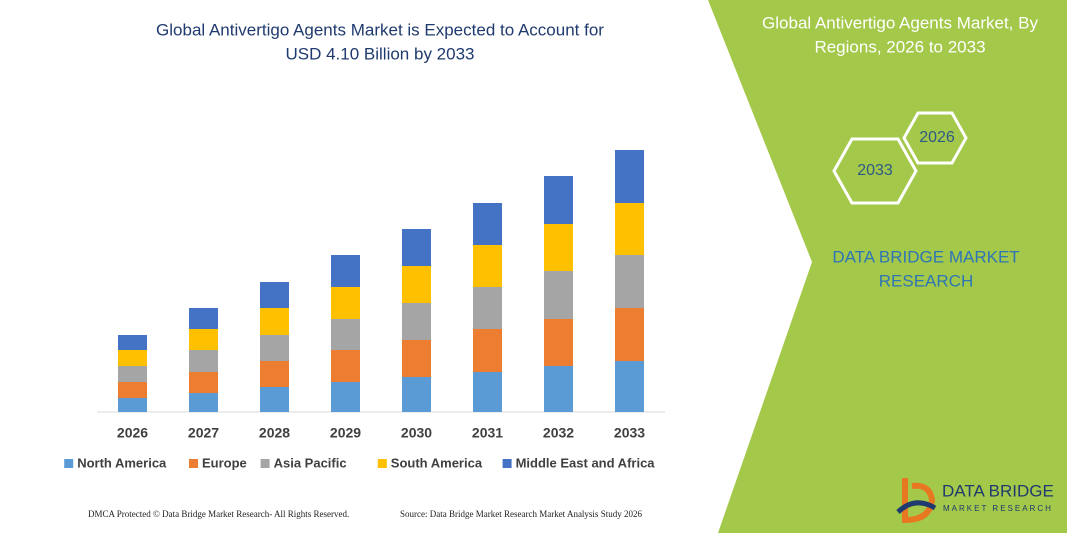 The image size is (1067, 533). I want to click on brand-text: DATA BRIDGE MARKET, so click(925, 256).